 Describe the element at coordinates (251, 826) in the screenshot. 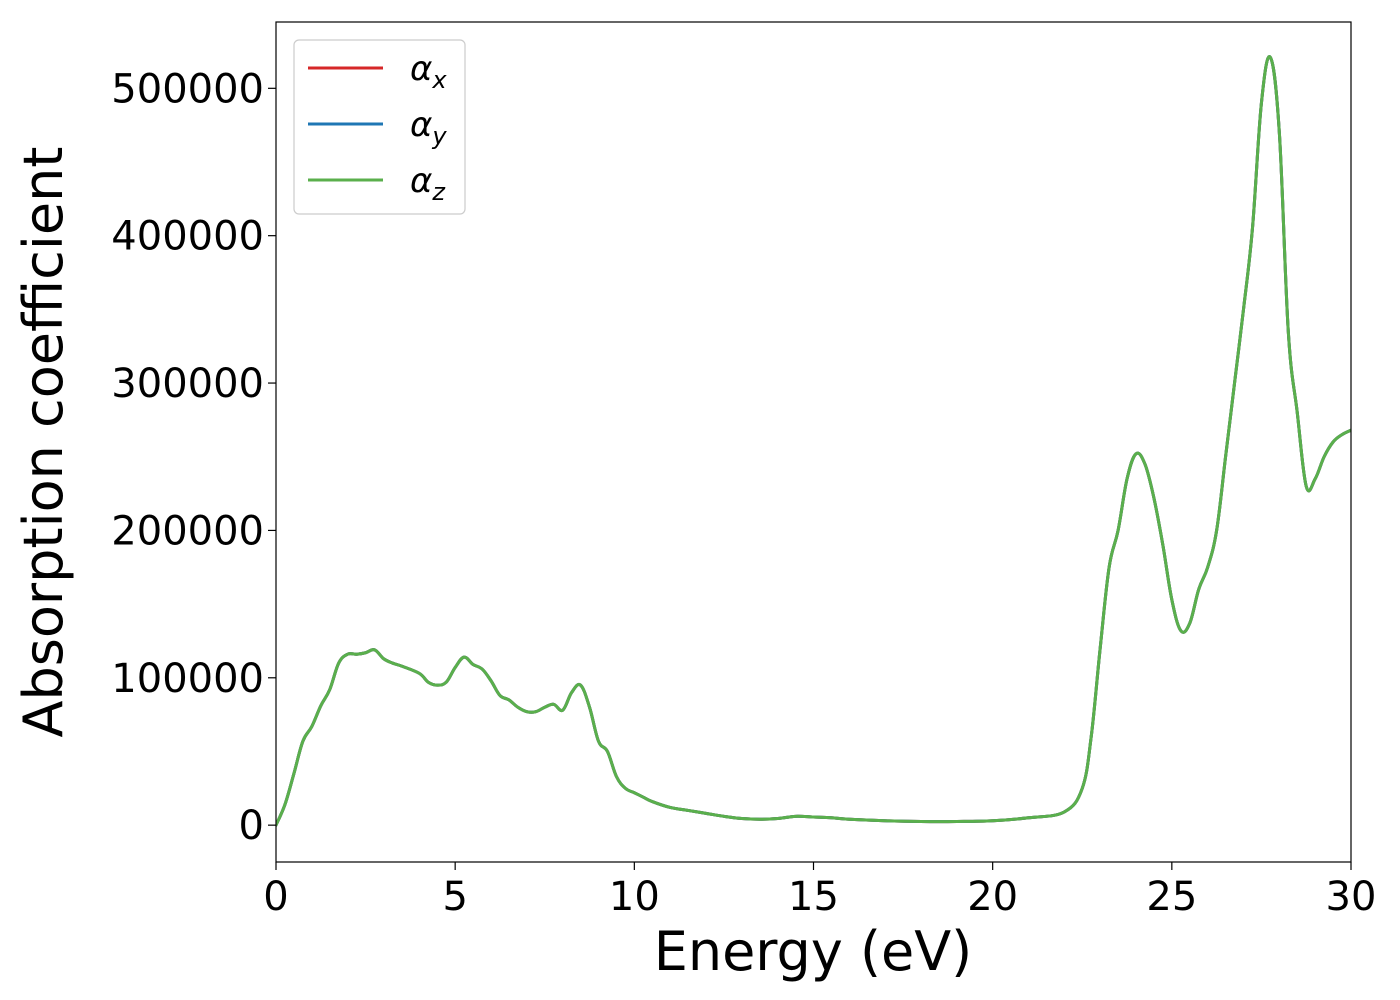

I see `y-tick-label: 0` at that location.